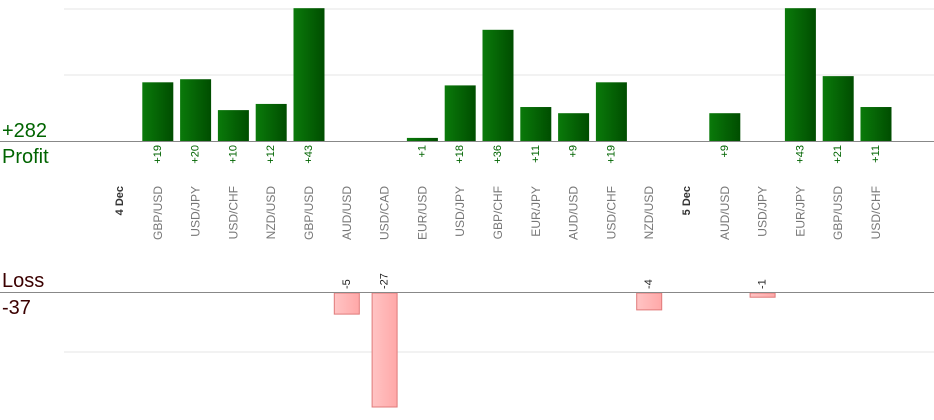 The height and width of the screenshot is (420, 934). Describe the element at coordinates (24, 131) in the screenshot. I see `profit-total: +282` at that location.